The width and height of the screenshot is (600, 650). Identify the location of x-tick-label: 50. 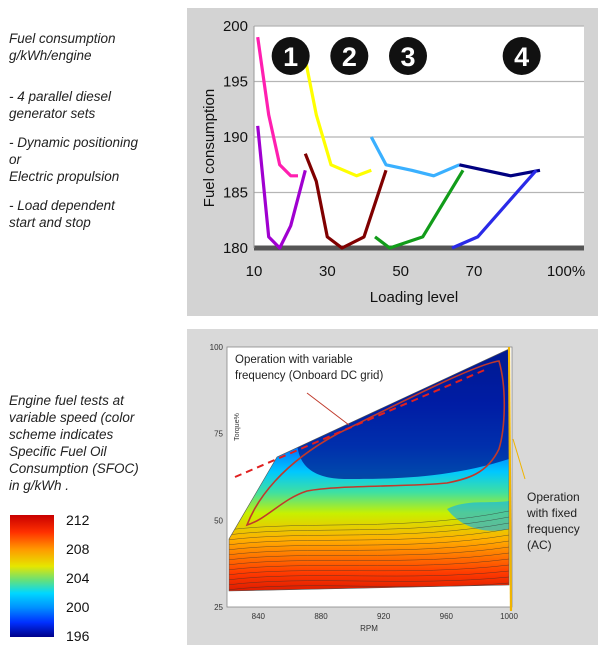
(400, 271).